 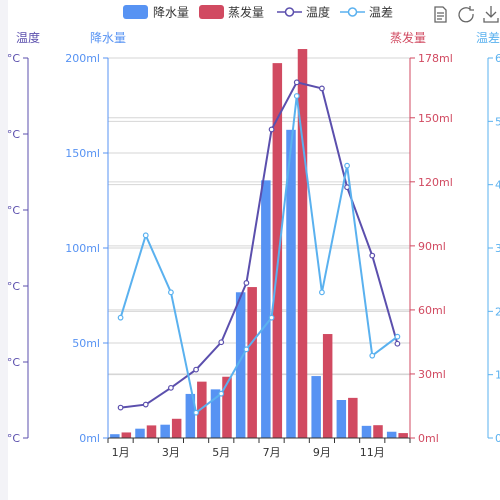 What do you see at coordinates (318, 12) in the screenshot?
I see `legend-item-label: 温度` at bounding box center [318, 12].